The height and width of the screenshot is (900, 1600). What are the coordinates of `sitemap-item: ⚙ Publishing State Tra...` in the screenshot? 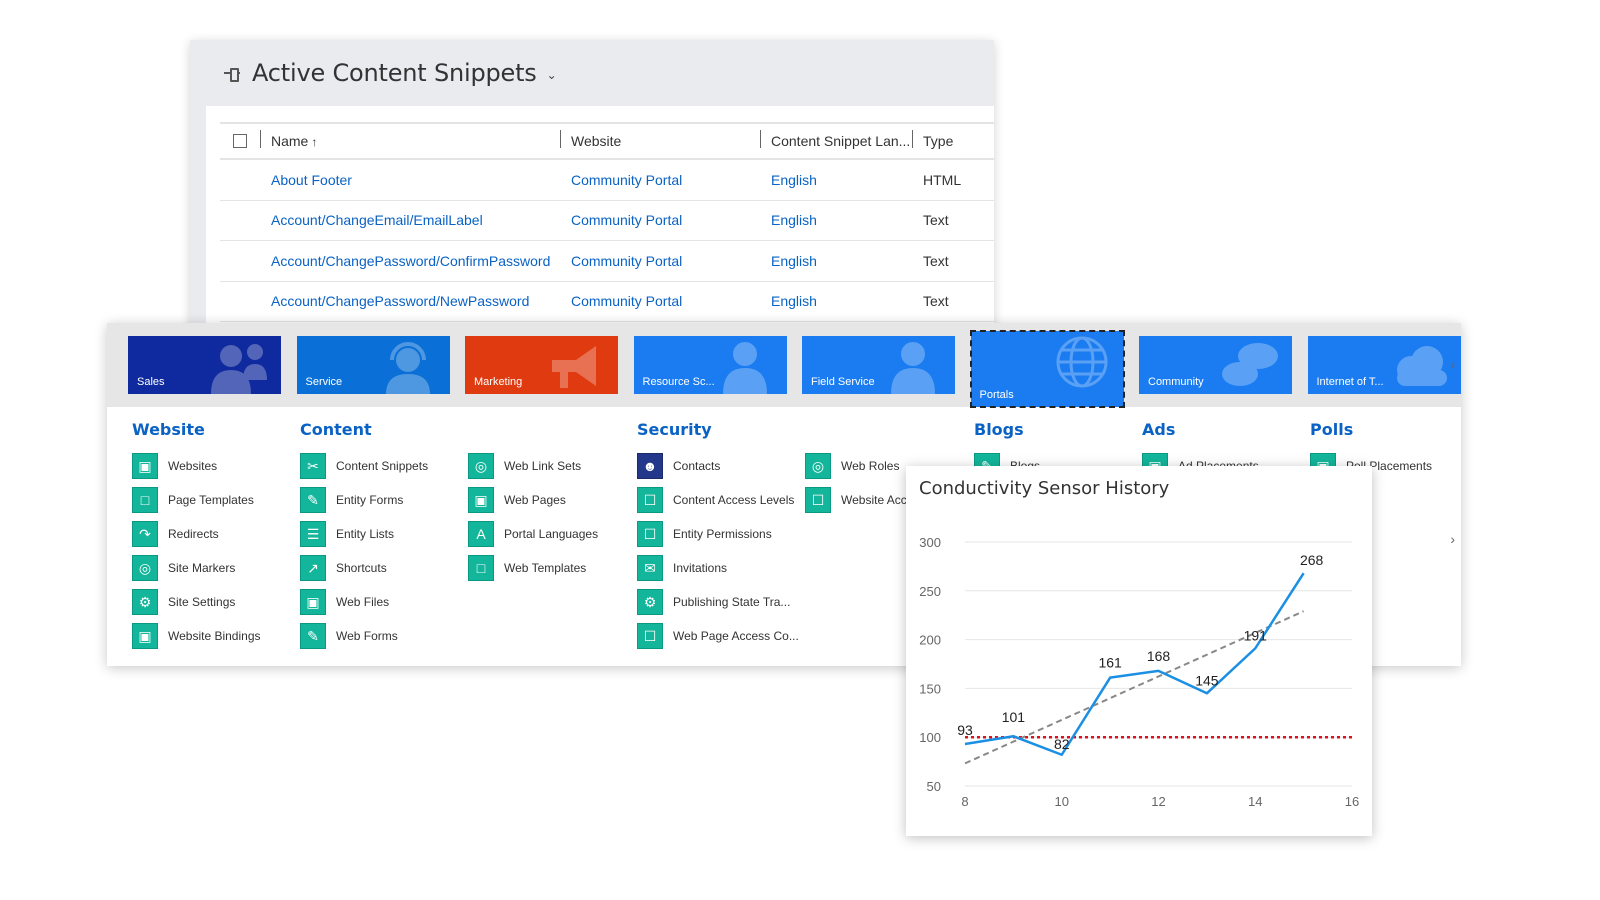 It's located at (718, 602).